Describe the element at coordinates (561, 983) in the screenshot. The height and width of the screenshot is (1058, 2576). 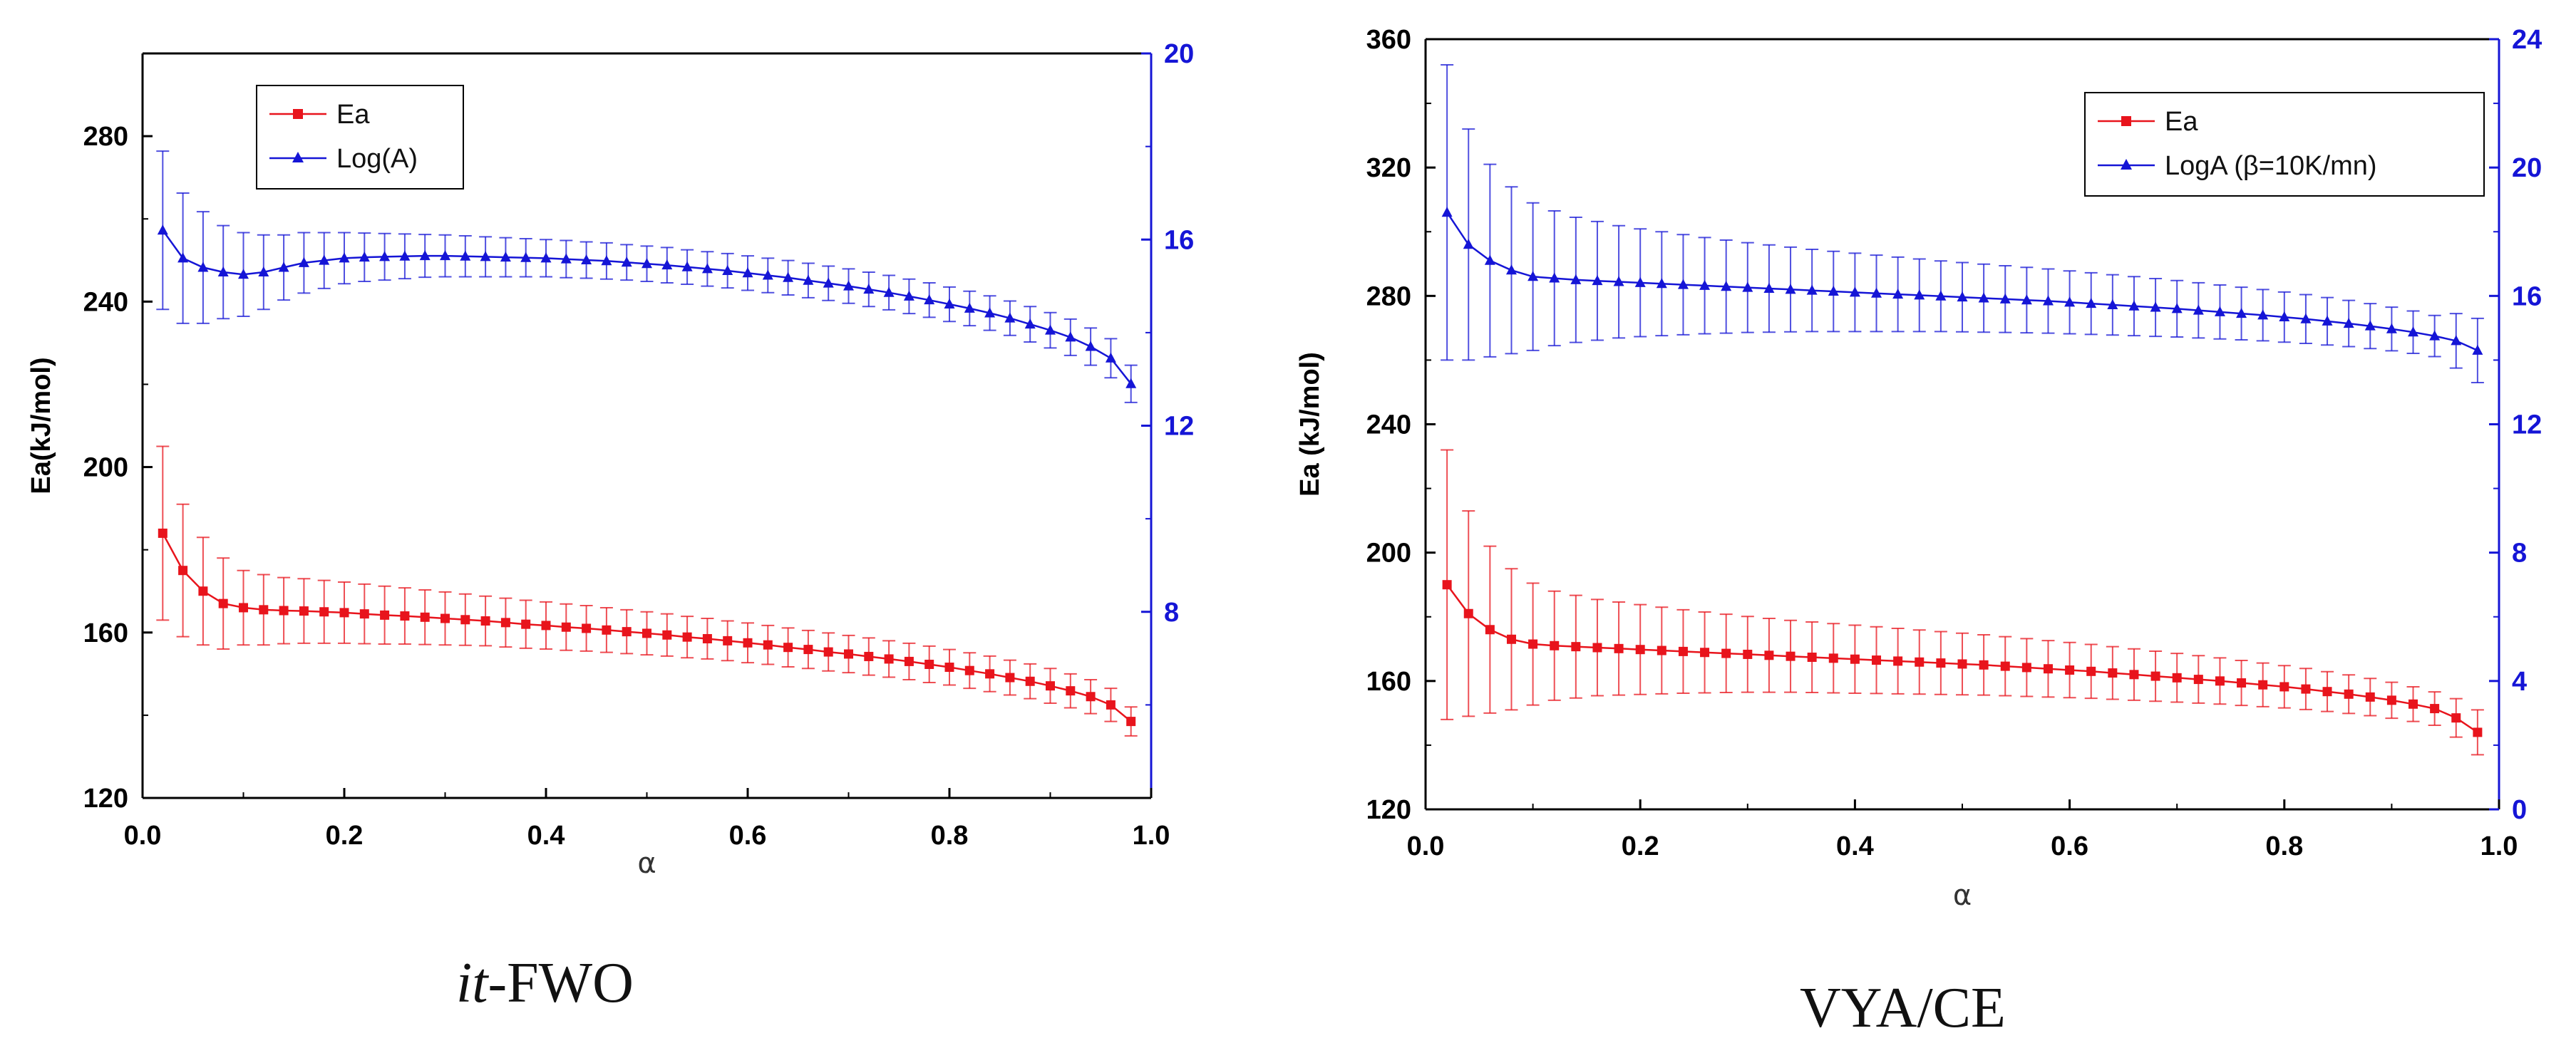
I see `caption-left-text: -FWO` at that location.